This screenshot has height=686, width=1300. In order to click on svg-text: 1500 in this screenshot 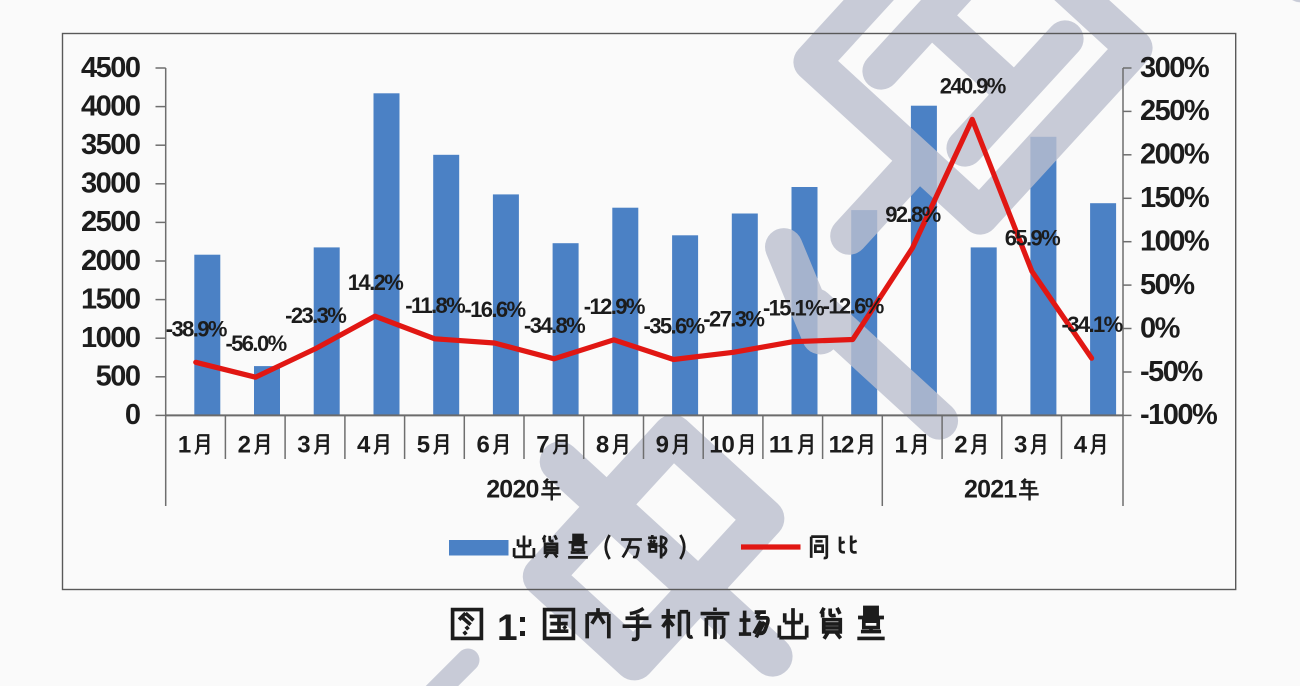, I will do `click(110, 299)`.